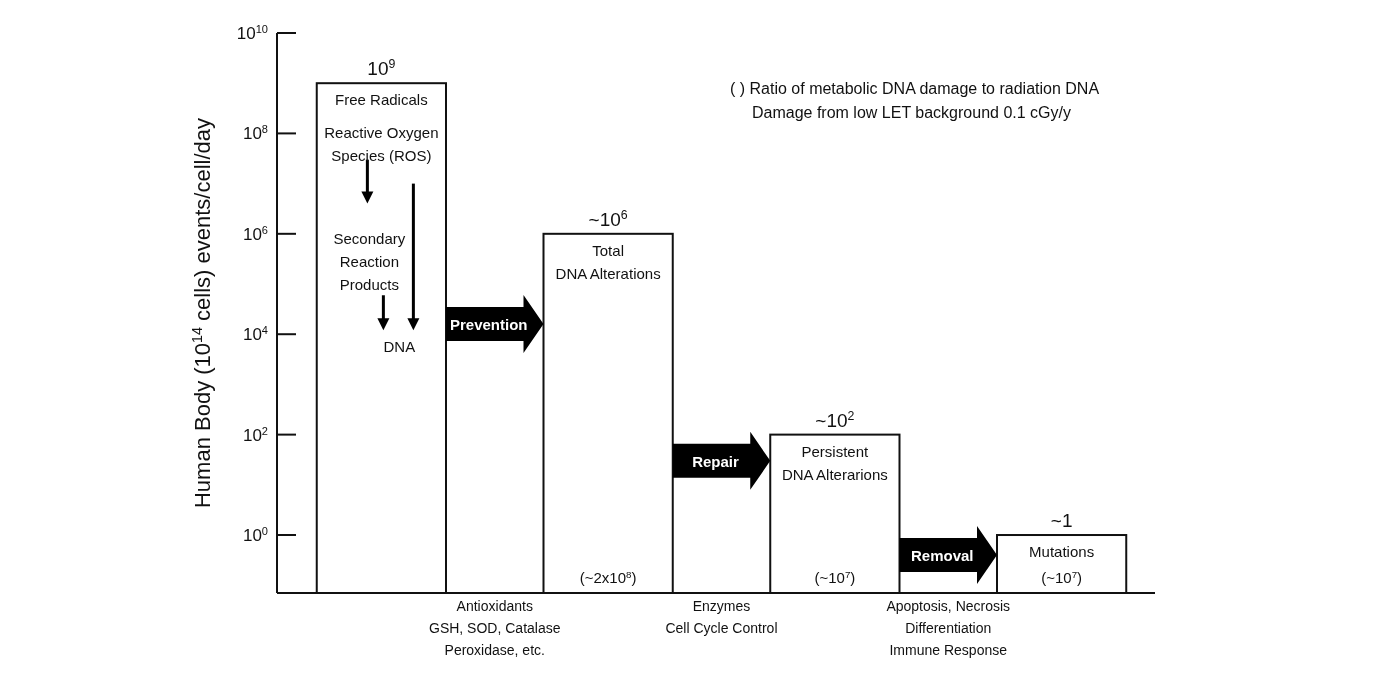 The height and width of the screenshot is (674, 1377). What do you see at coordinates (915, 101) in the screenshot?
I see `annotation: ( ) Ratio of metabolic DNA damage to radiation DNA Damage from low LET background 0.1 cGy/y` at bounding box center [915, 101].